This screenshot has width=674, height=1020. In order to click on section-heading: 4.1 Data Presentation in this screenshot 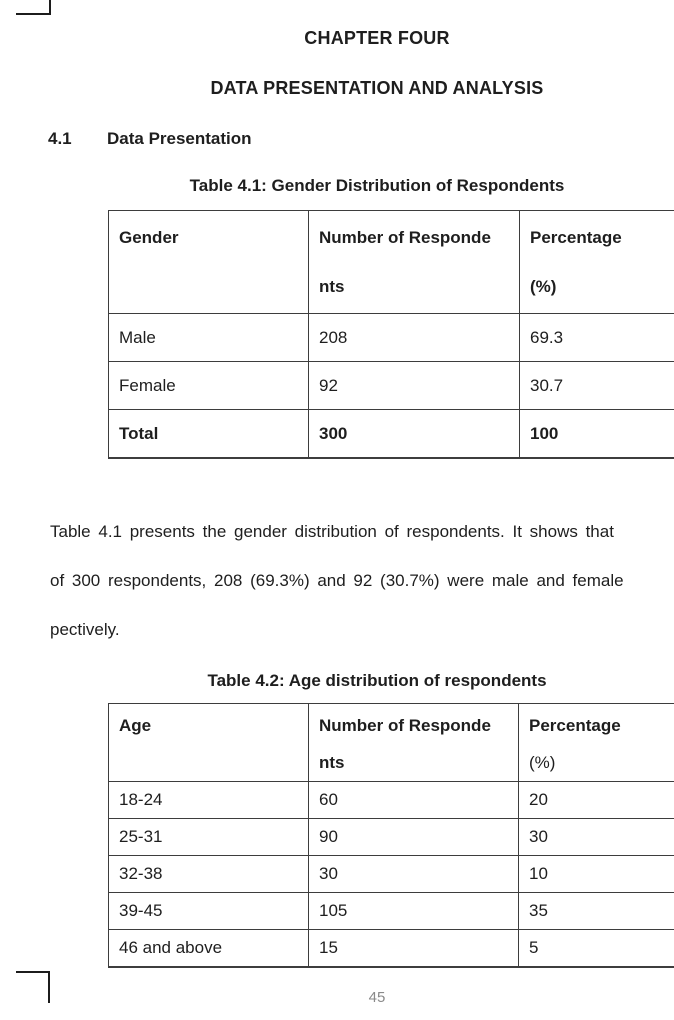, I will do `click(150, 139)`.